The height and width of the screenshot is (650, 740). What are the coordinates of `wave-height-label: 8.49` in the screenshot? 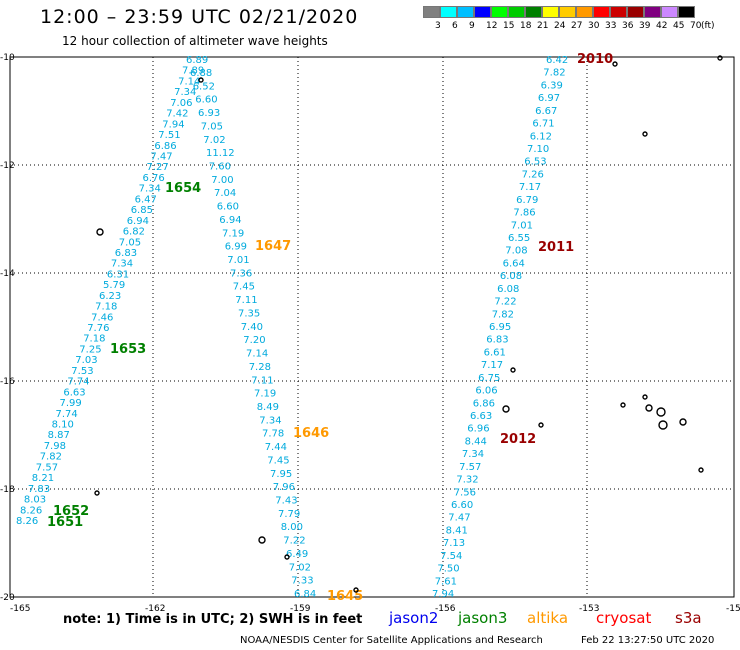 It's located at (268, 407).